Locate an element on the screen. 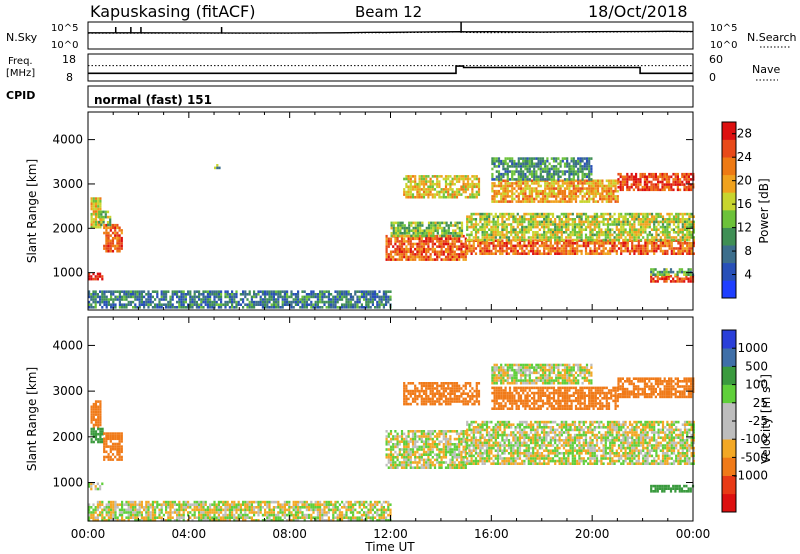 This screenshot has width=800, height=554. power-colorbar-tick-label: 24 is located at coordinates (744, 157).